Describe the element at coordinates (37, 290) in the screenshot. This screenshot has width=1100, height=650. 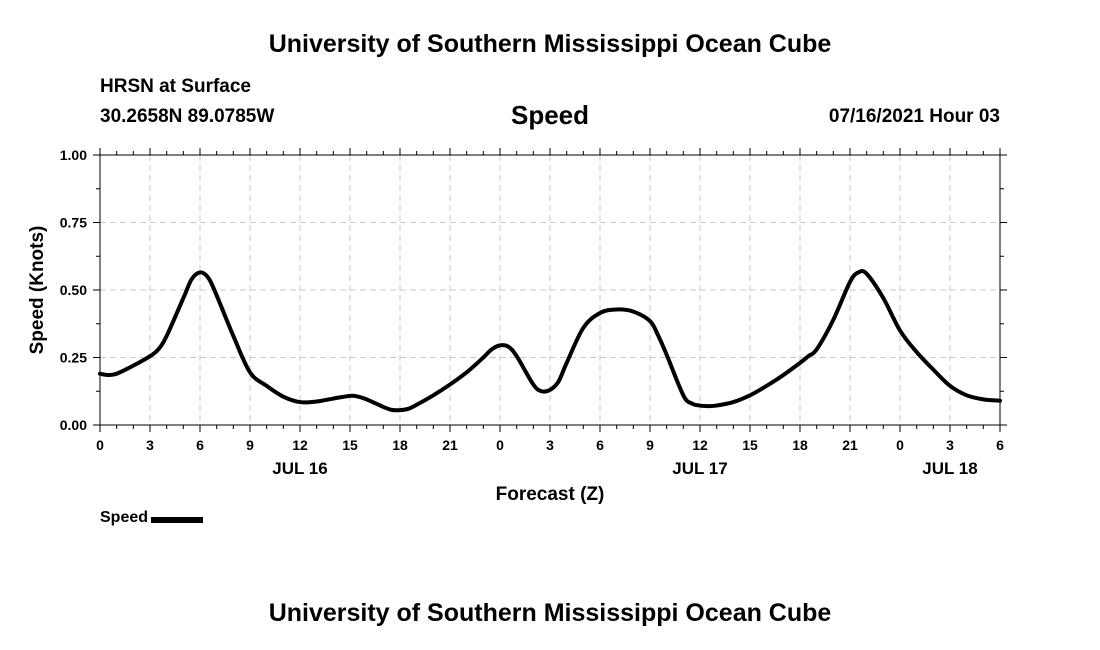
I see `y-axis-title: Speed (Knots)` at that location.